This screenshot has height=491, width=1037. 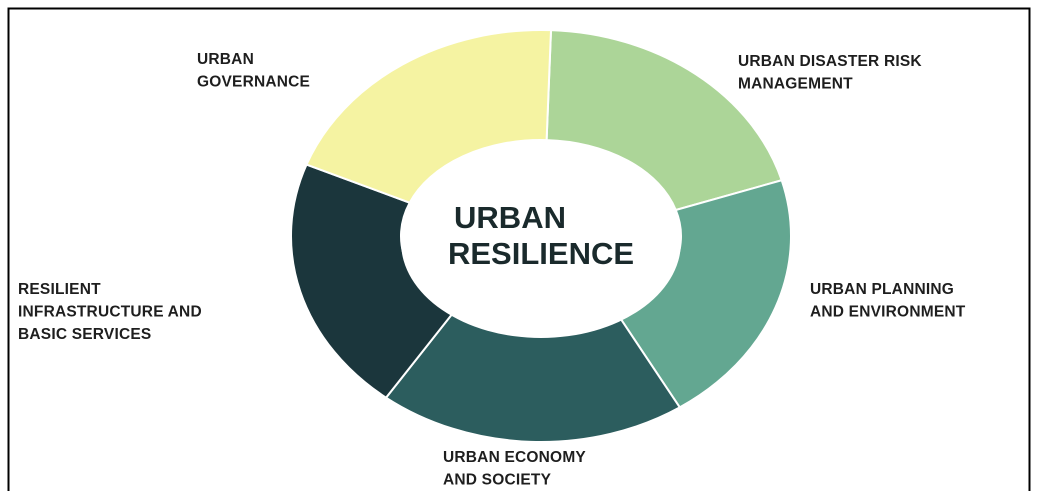 I want to click on segment-label: GOVERNANCE, so click(x=253, y=82).